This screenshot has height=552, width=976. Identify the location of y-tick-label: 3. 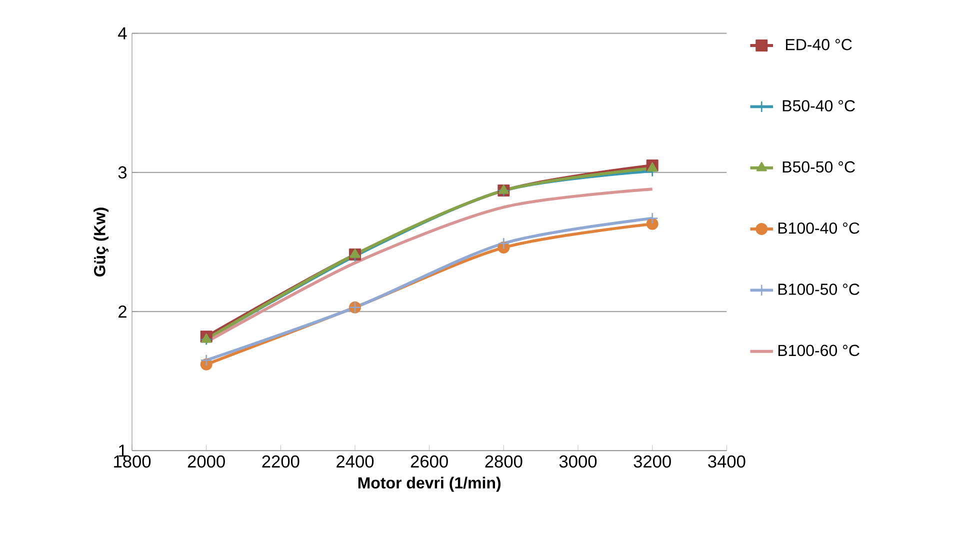
(122, 172).